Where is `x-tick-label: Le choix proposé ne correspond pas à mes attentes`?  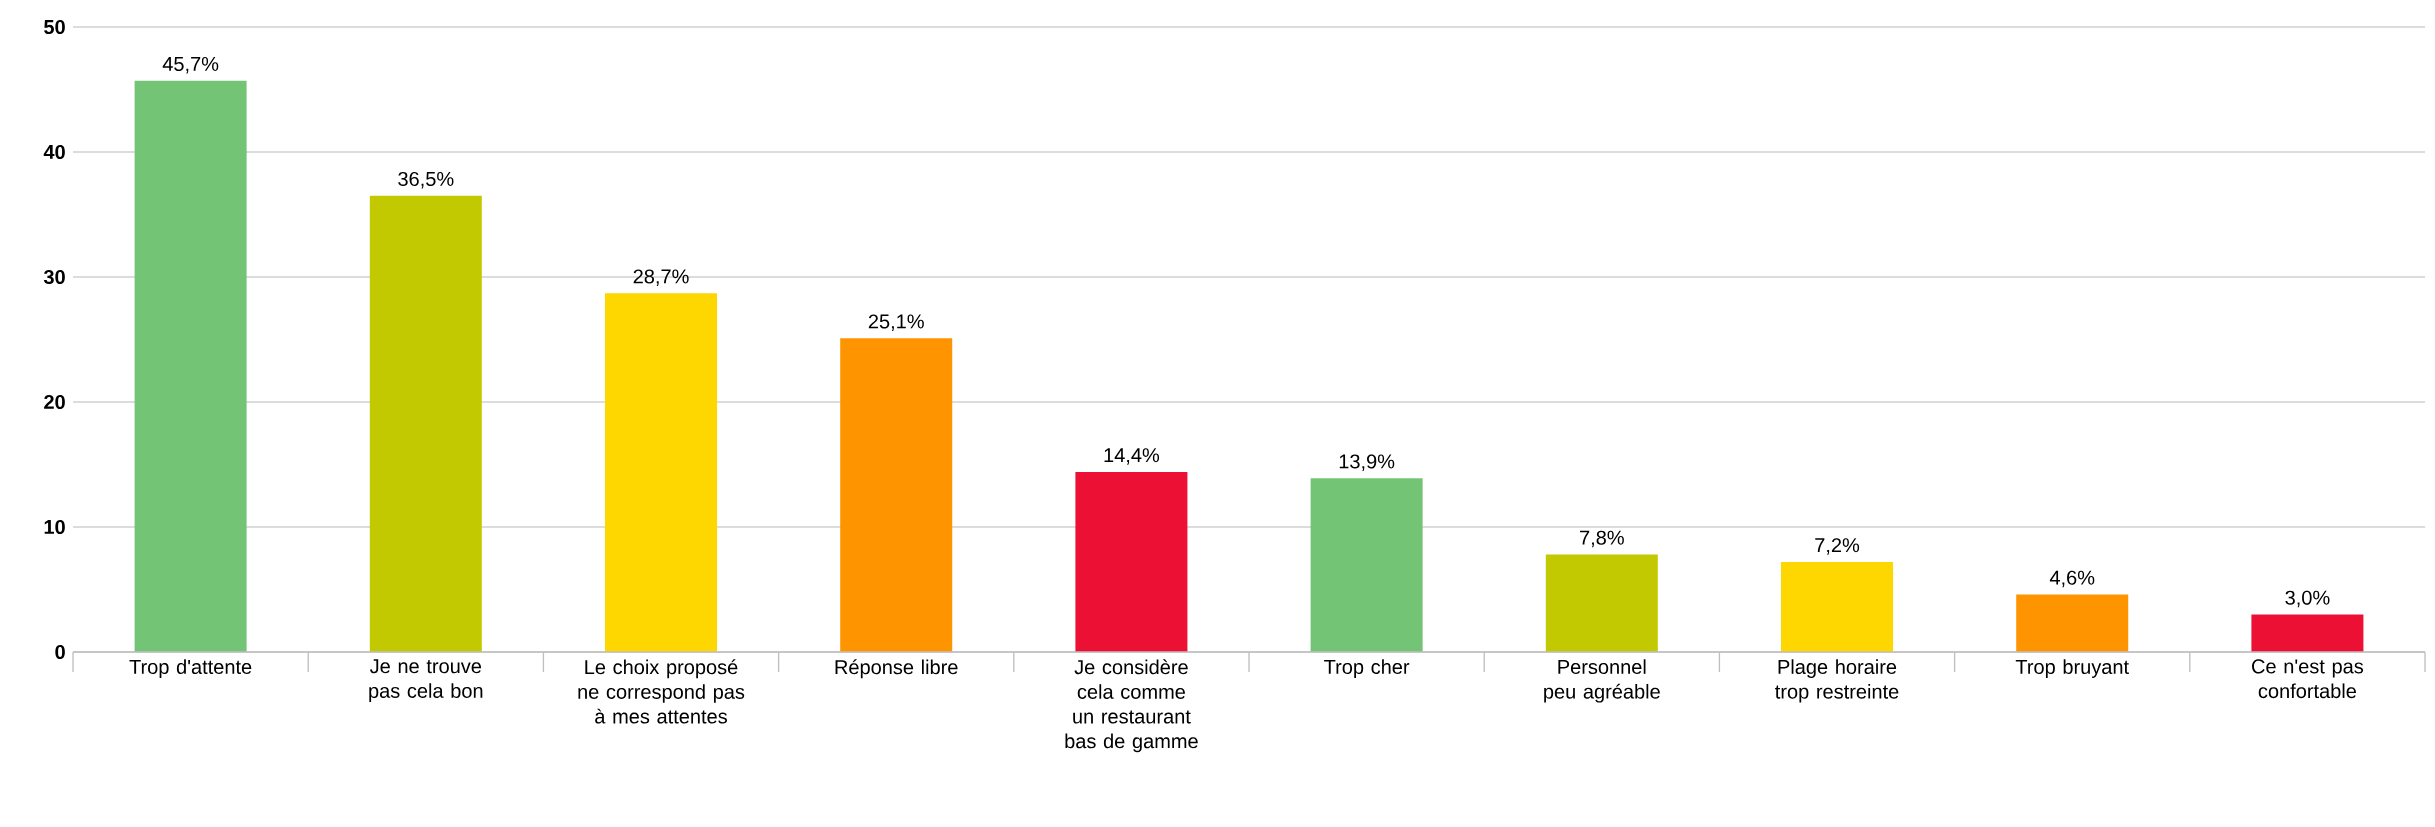 x-tick-label: Le choix proposé ne correspond pas à mes attentes is located at coordinates (661, 691).